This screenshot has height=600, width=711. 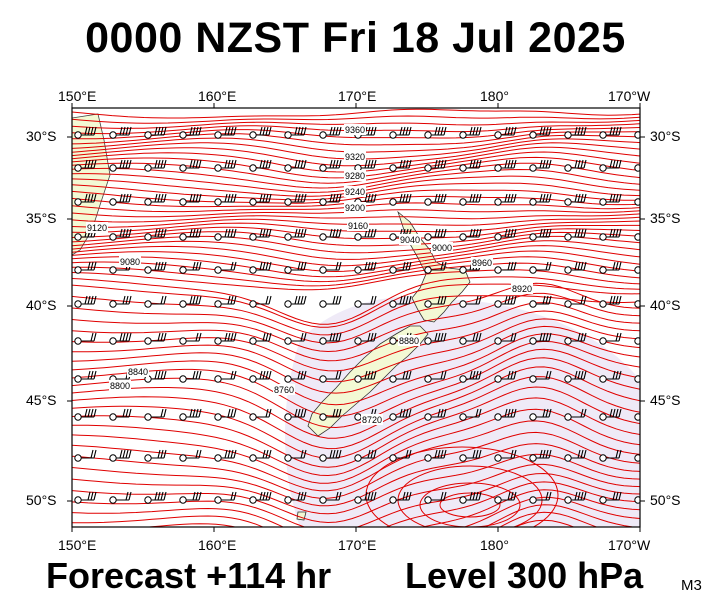 I want to click on australia-coast, so click(x=91, y=184).